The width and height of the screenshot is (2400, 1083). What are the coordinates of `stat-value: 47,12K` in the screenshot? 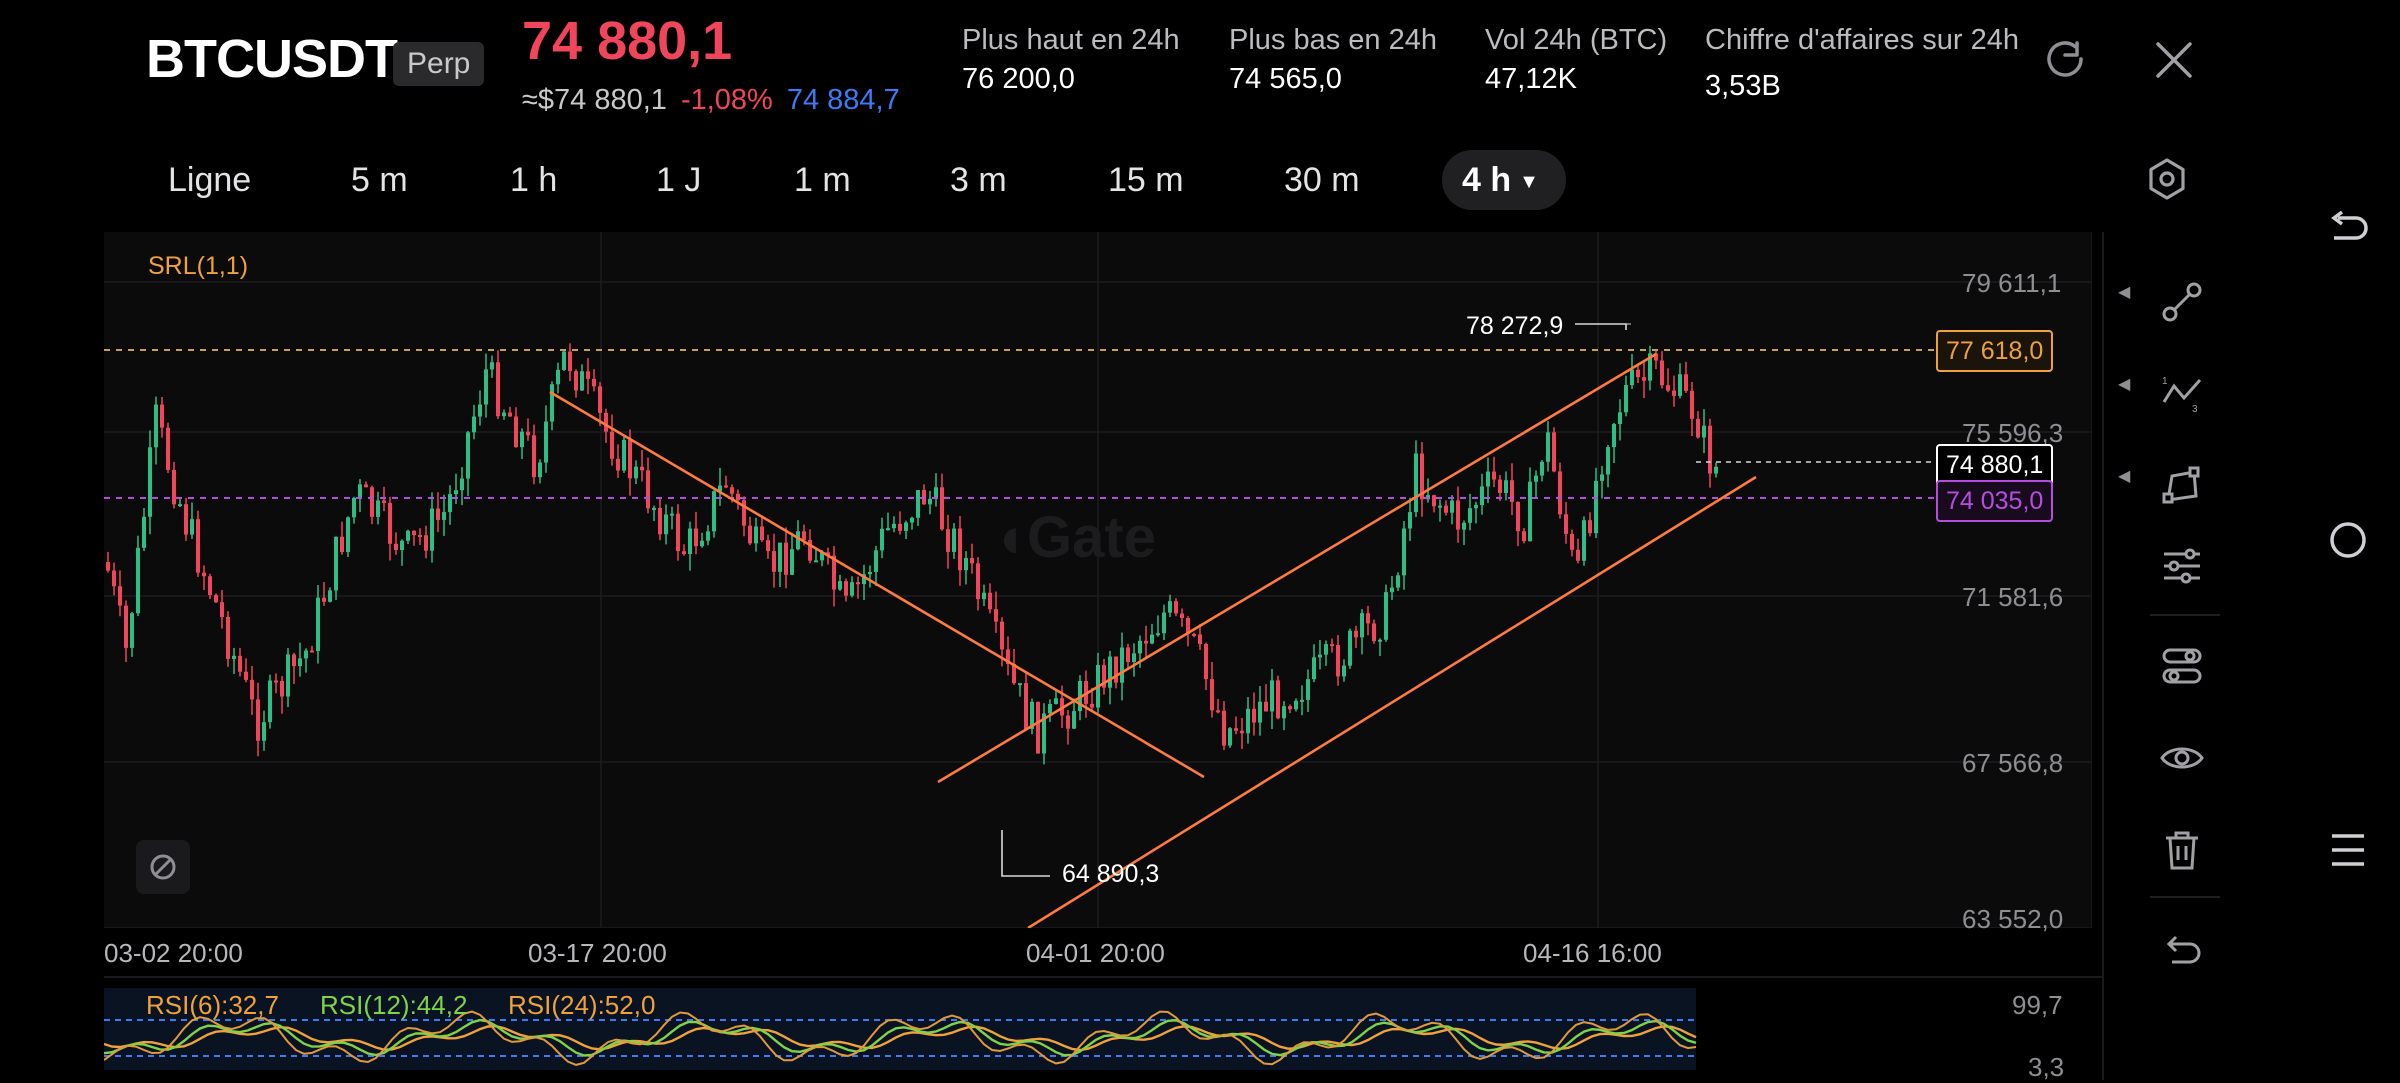 It's located at (1531, 79).